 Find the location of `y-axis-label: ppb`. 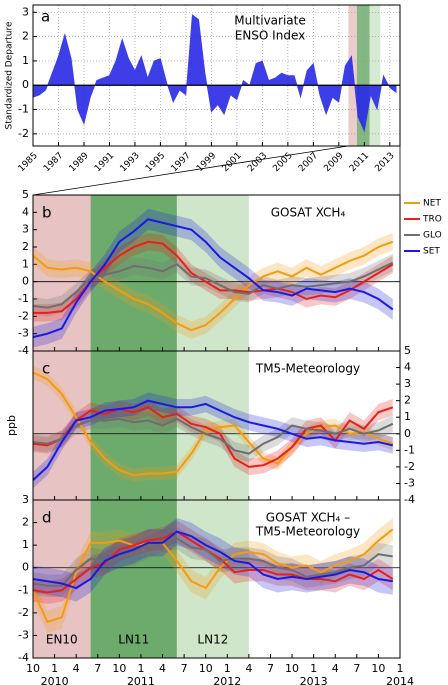

y-axis-label: ppb is located at coordinates (11, 425).